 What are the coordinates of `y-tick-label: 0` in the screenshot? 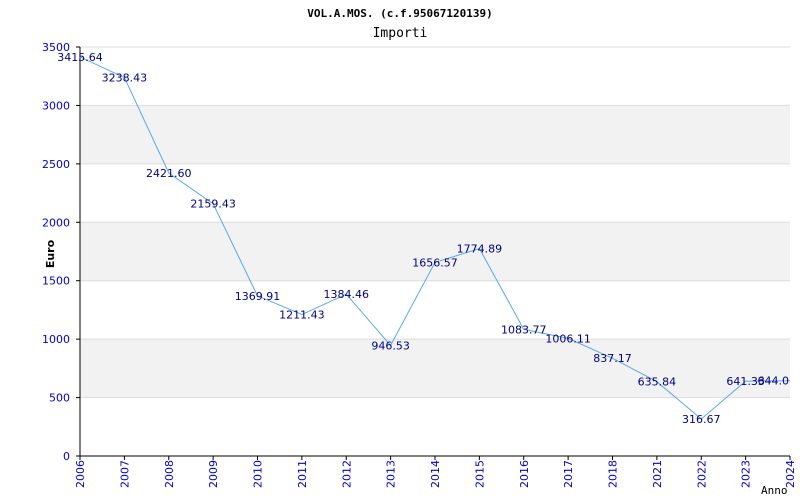 It's located at (66, 456).